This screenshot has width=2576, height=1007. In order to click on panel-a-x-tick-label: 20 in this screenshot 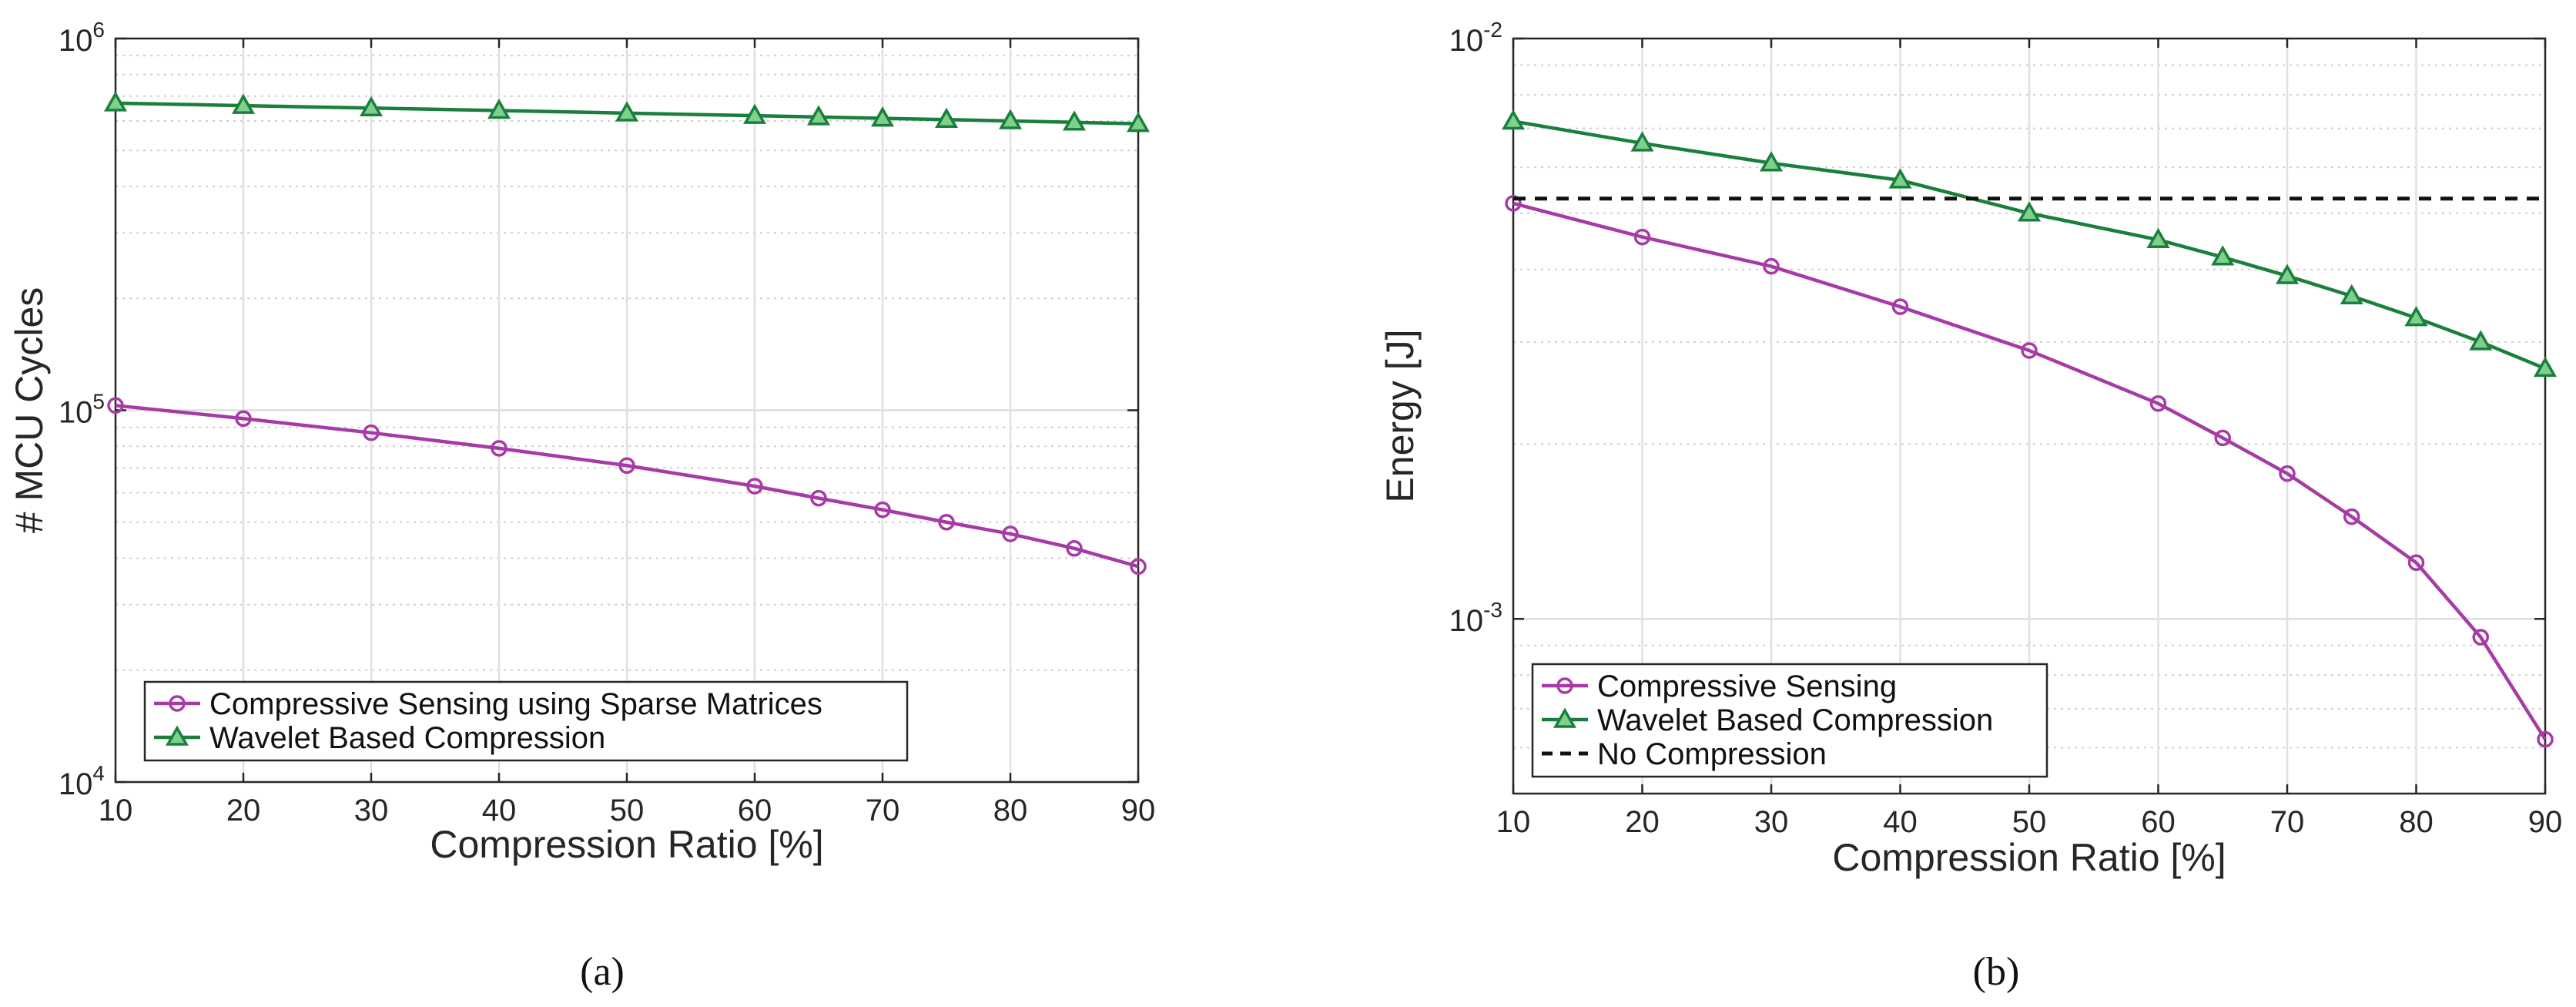, I will do `click(244, 810)`.